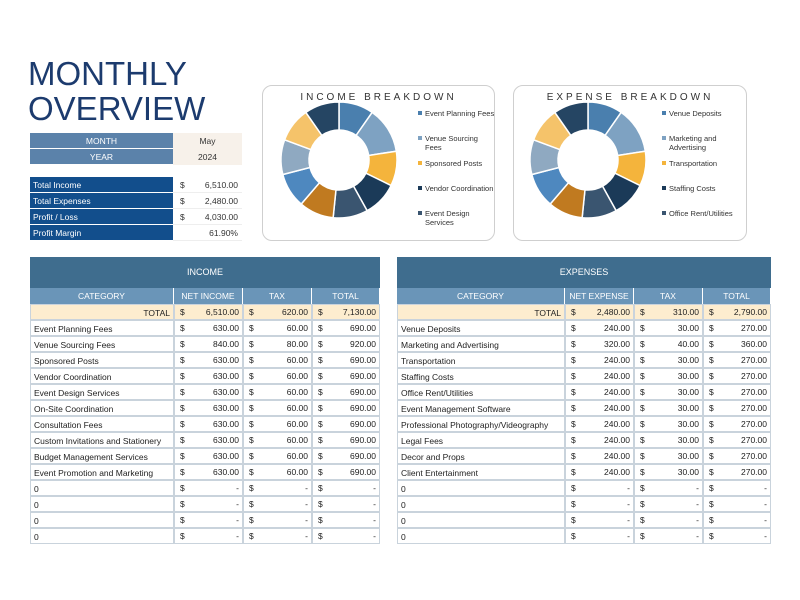  What do you see at coordinates (750, 312) in the screenshot?
I see `amount: 2,790.00` at bounding box center [750, 312].